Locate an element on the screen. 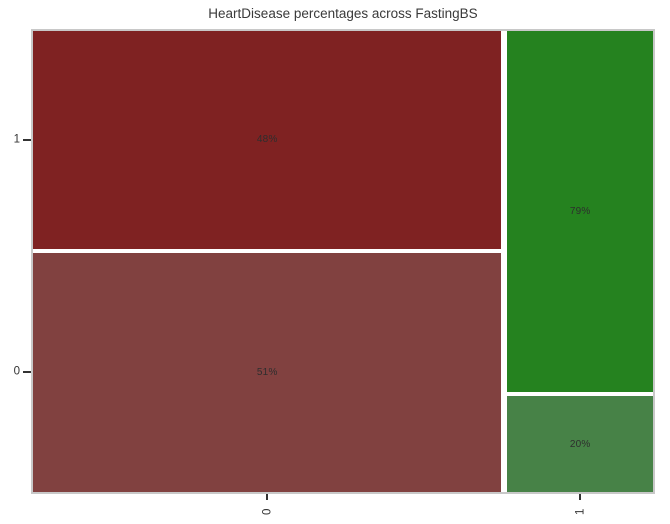  block-percentage-label: 51% is located at coordinates (267, 372).